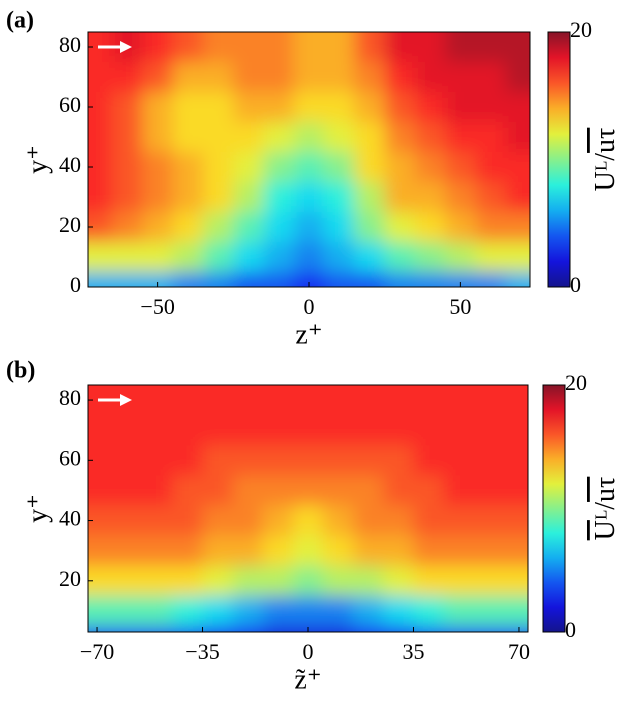  Describe the element at coordinates (97, 651) in the screenshot. I see `x-tick-label: −70` at that location.